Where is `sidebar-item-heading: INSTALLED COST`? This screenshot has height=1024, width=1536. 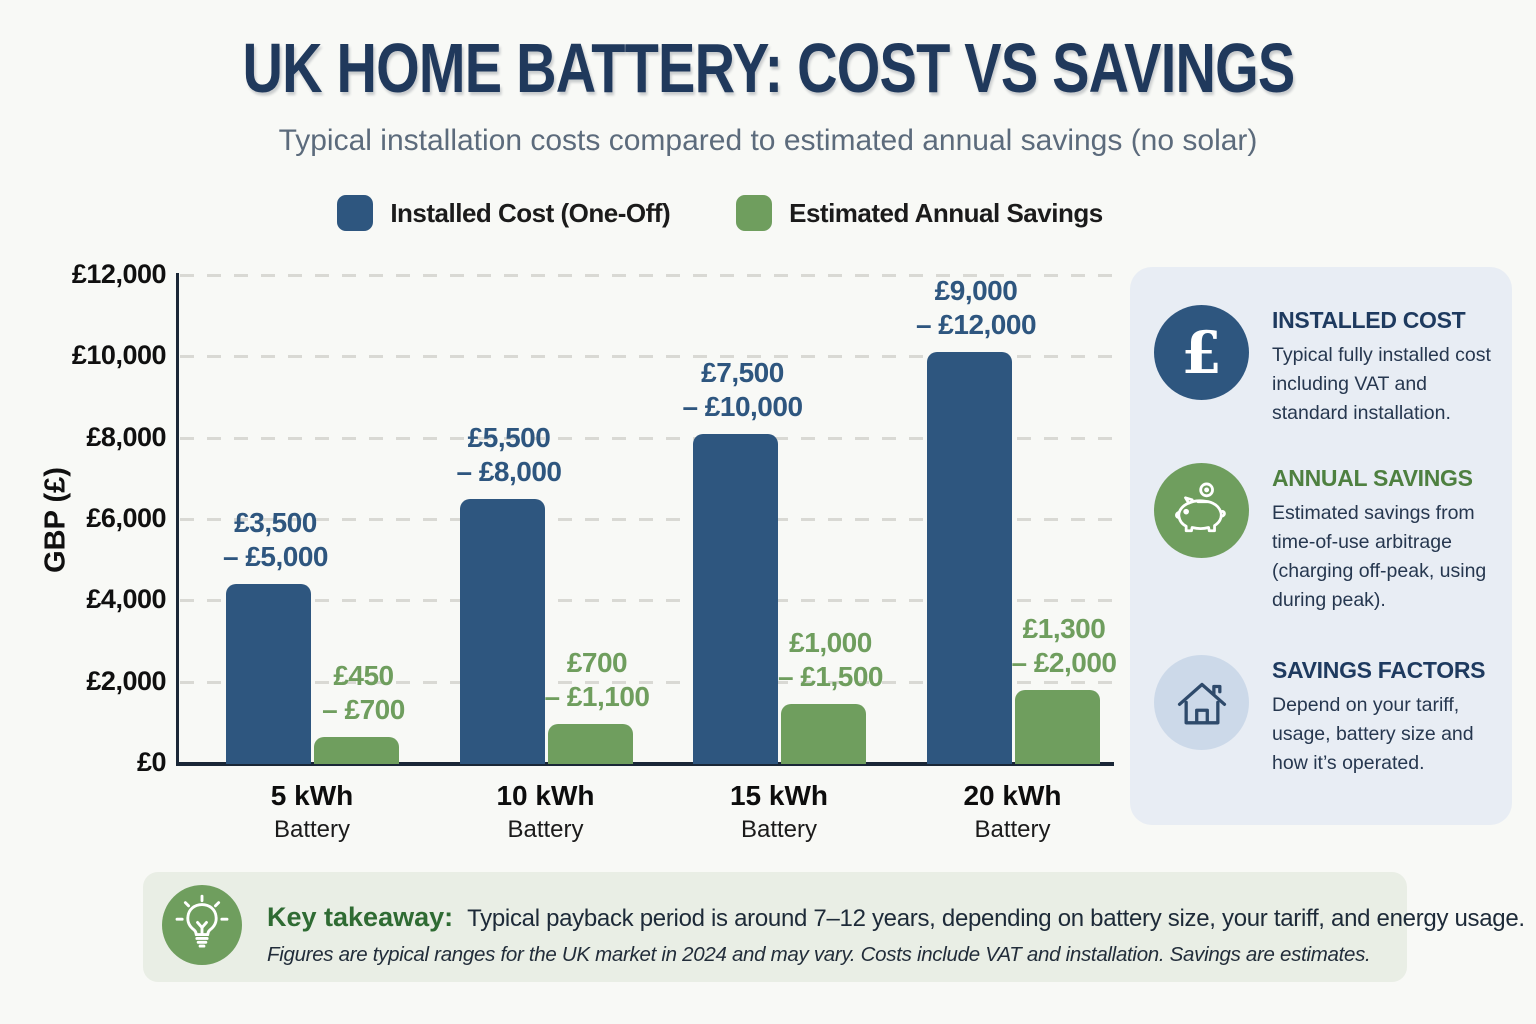 sidebar-item-heading: INSTALLED COST is located at coordinates (1369, 320).